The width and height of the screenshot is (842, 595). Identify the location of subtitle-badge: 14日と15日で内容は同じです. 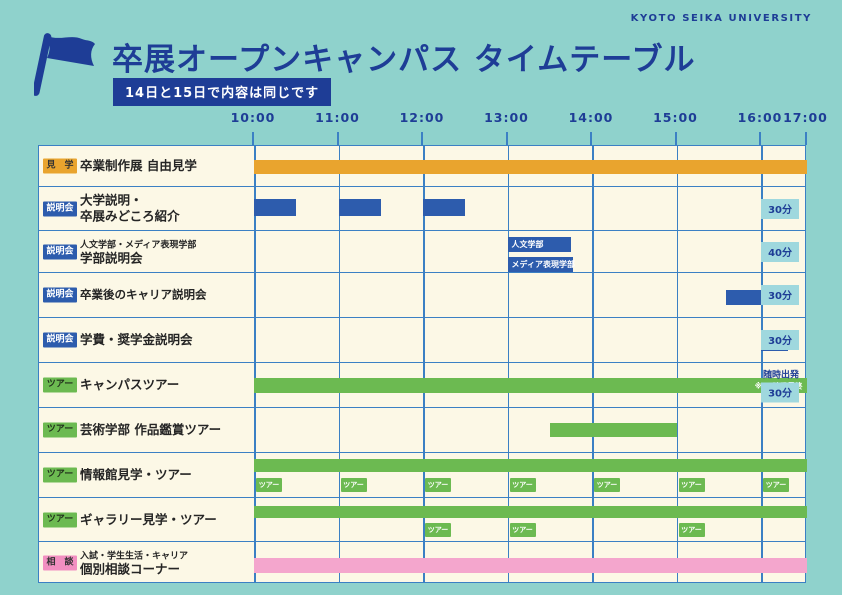
(222, 92).